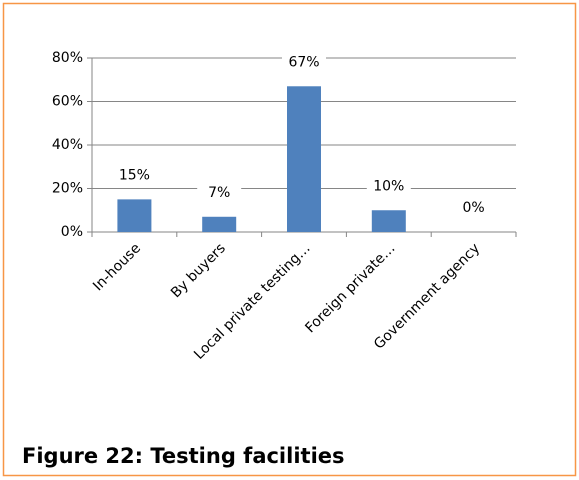  I want to click on data-label: 67%, so click(303, 62).